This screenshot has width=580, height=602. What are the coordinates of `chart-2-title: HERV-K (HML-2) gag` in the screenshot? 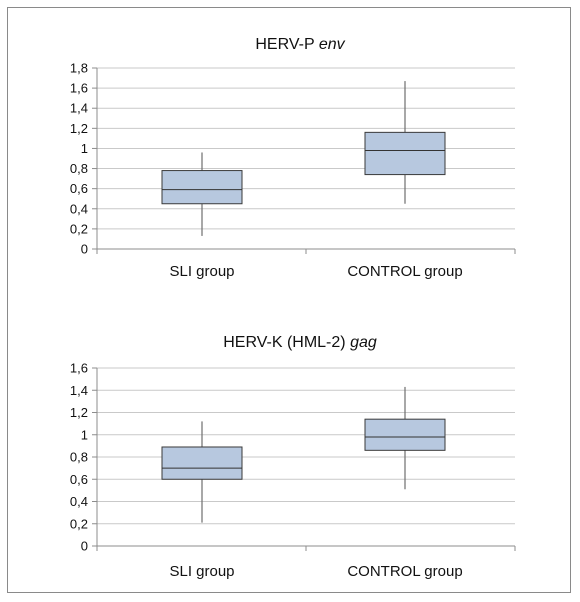 It's located at (300, 342).